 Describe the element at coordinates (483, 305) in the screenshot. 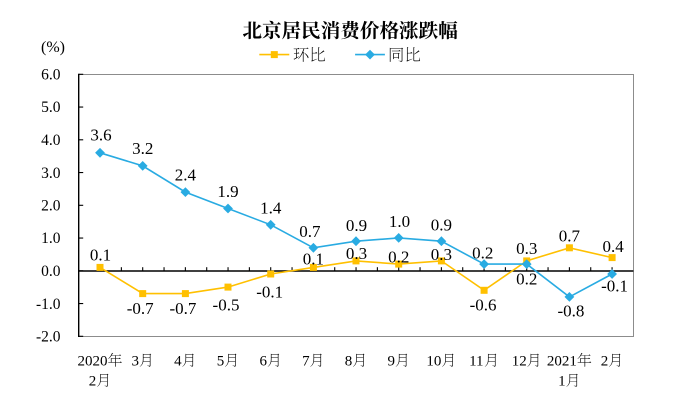

I see `svg-text: -0.6` at that location.